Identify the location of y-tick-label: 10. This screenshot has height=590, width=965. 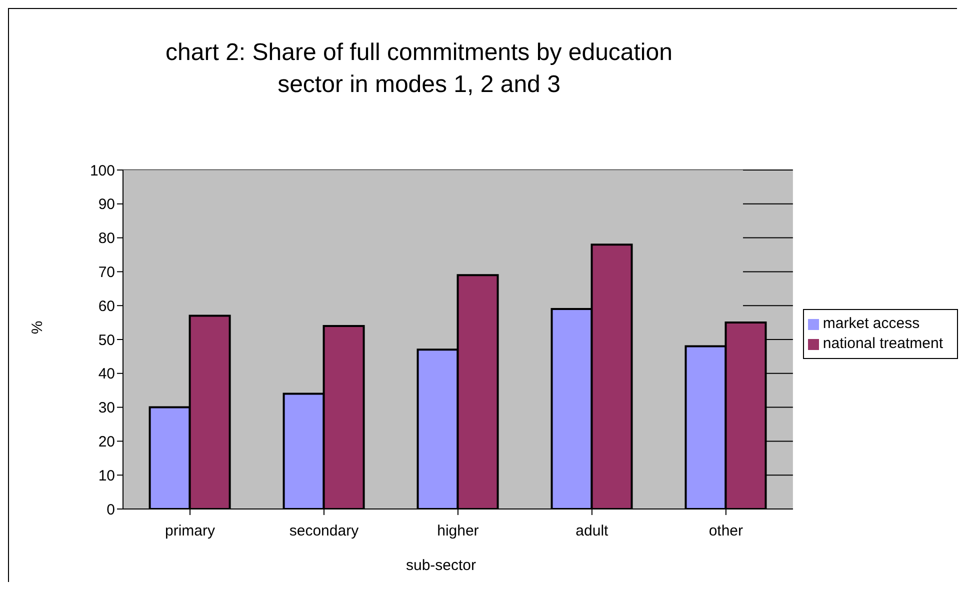
(106, 475).